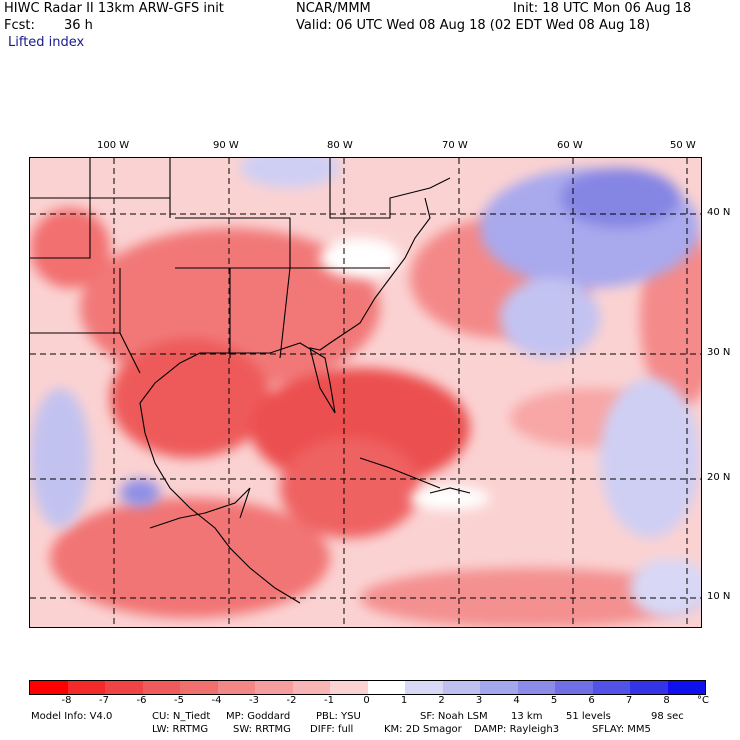  What do you see at coordinates (404, 700) in the screenshot?
I see `colorbar-label: 1` at bounding box center [404, 700].